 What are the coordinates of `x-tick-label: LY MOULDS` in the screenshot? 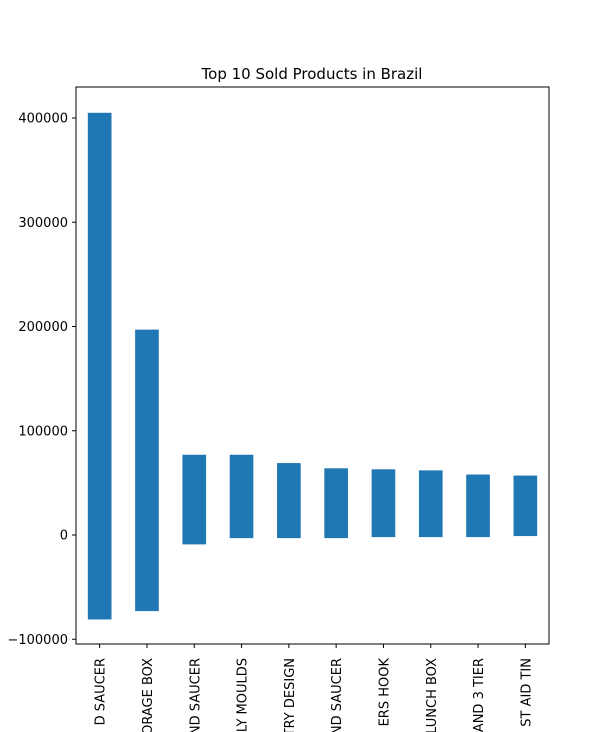 It's located at (243, 695).